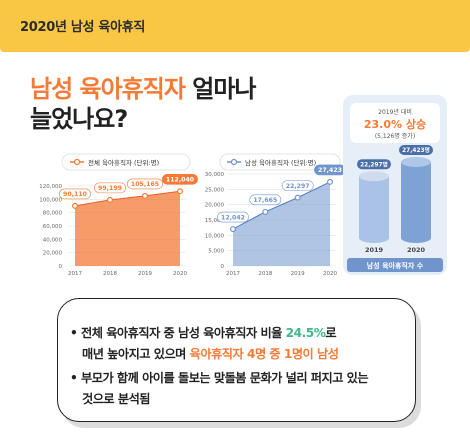  I want to click on y-tick-label: 120,000, so click(50, 187).